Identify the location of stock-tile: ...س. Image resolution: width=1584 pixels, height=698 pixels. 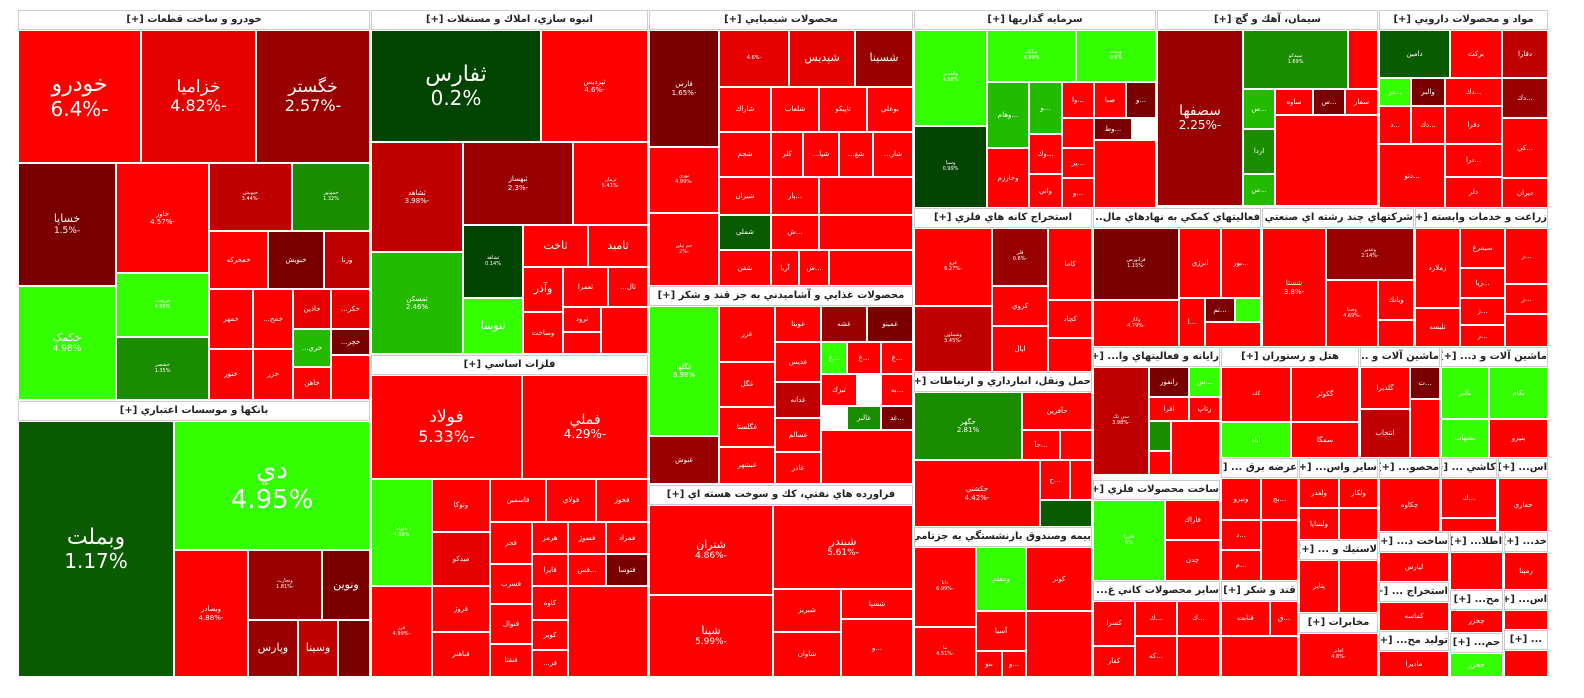
(1204, 382).